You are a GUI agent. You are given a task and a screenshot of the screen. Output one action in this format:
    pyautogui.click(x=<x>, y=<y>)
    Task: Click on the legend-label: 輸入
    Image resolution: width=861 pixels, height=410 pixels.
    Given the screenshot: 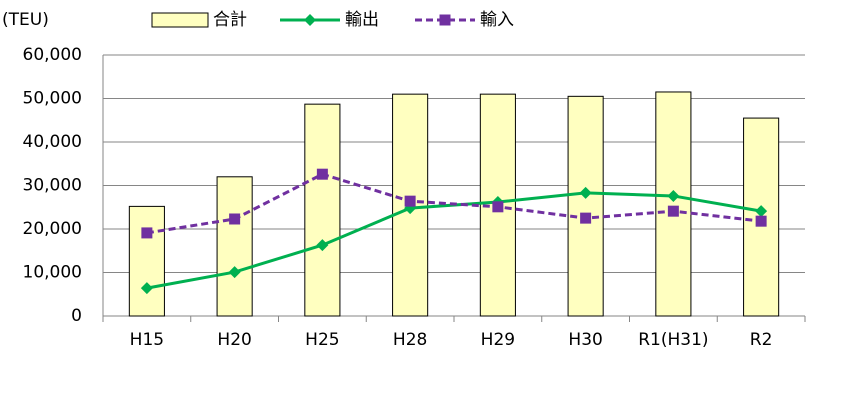 What is the action you would take?
    pyautogui.click(x=497, y=20)
    